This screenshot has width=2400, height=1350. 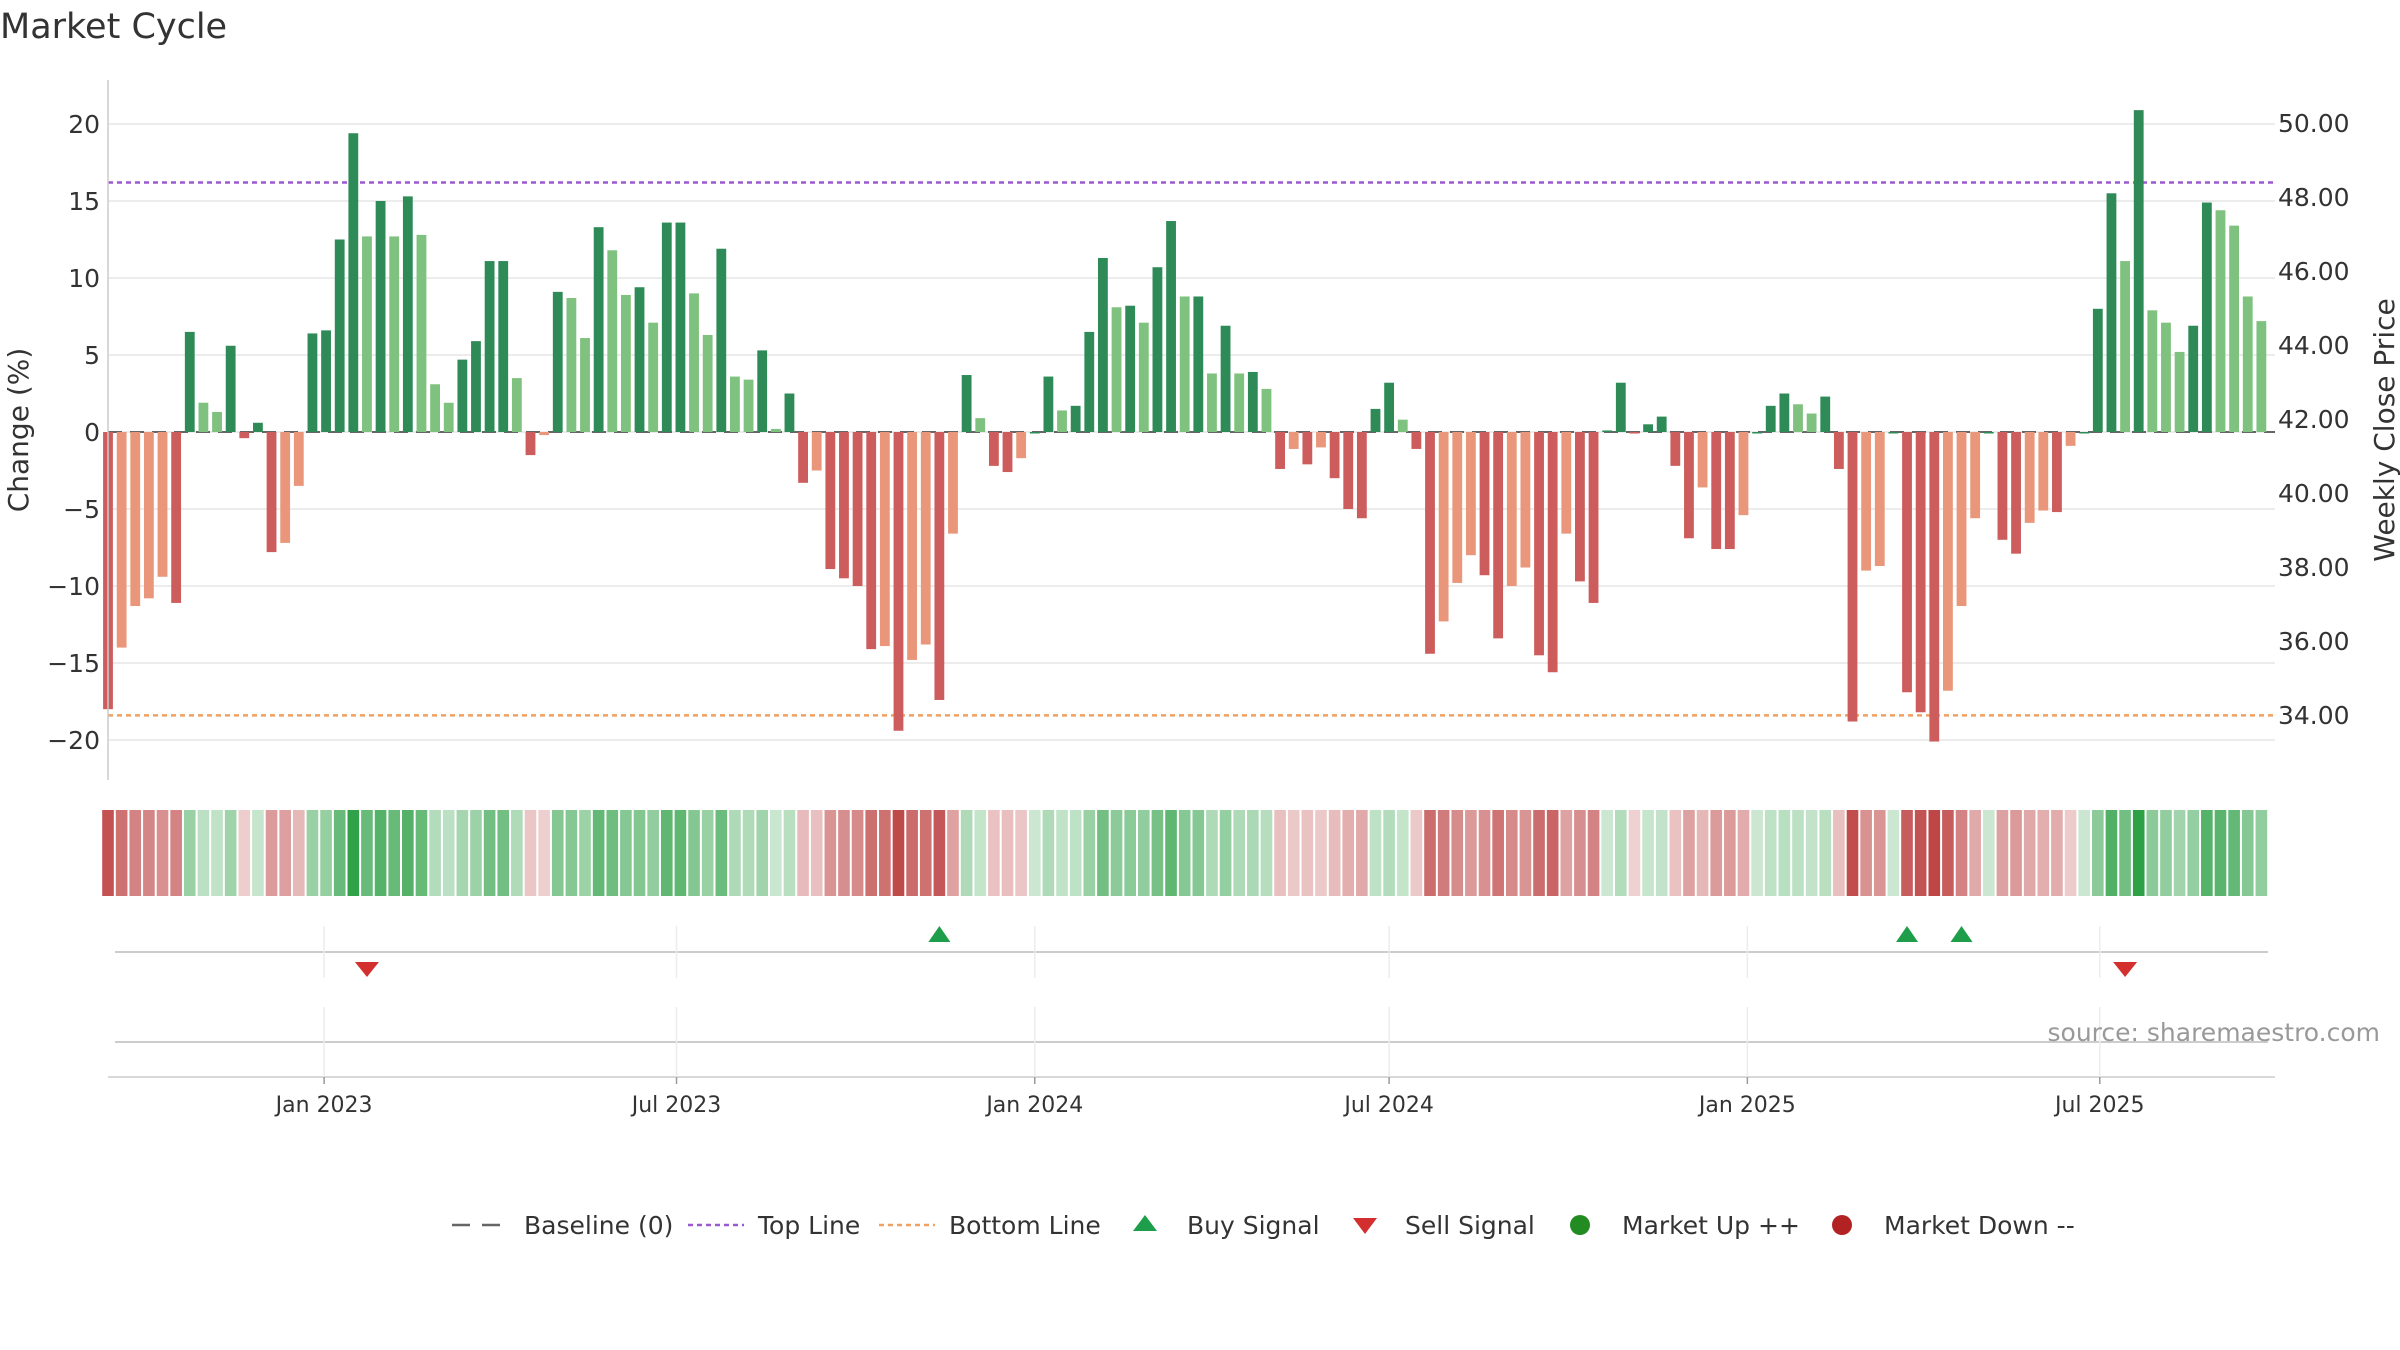 What do you see at coordinates (1145, 1223) in the screenshot?
I see `legend-symbol-buy` at bounding box center [1145, 1223].